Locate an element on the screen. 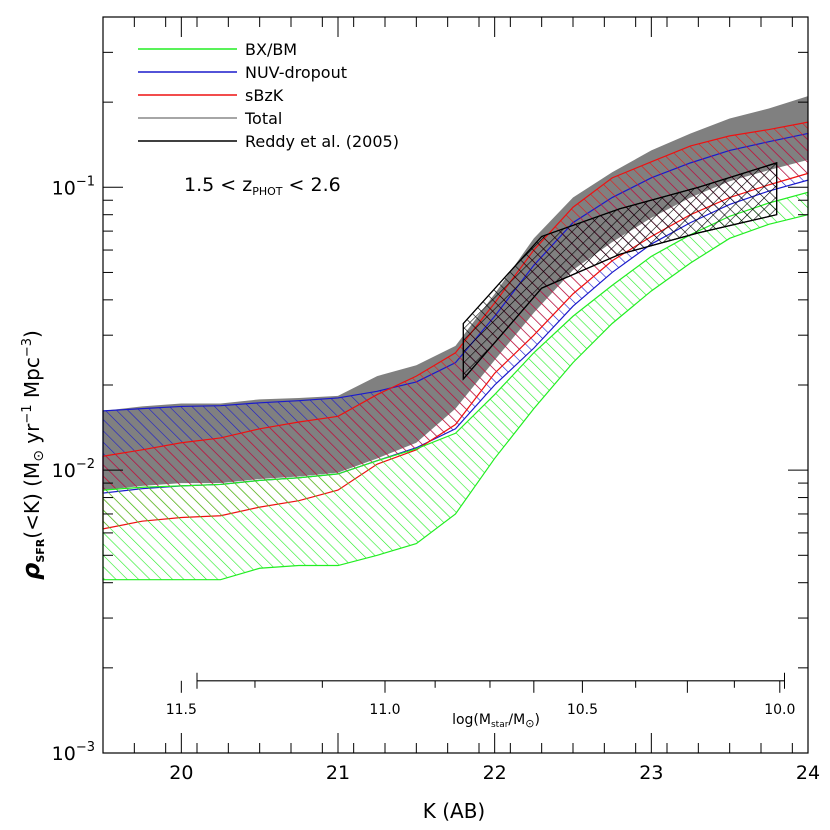 The image size is (830, 830). svg-text: ρSFR(<K) (M⊙ yr−1 Mpc−3) is located at coordinates (32, 455).